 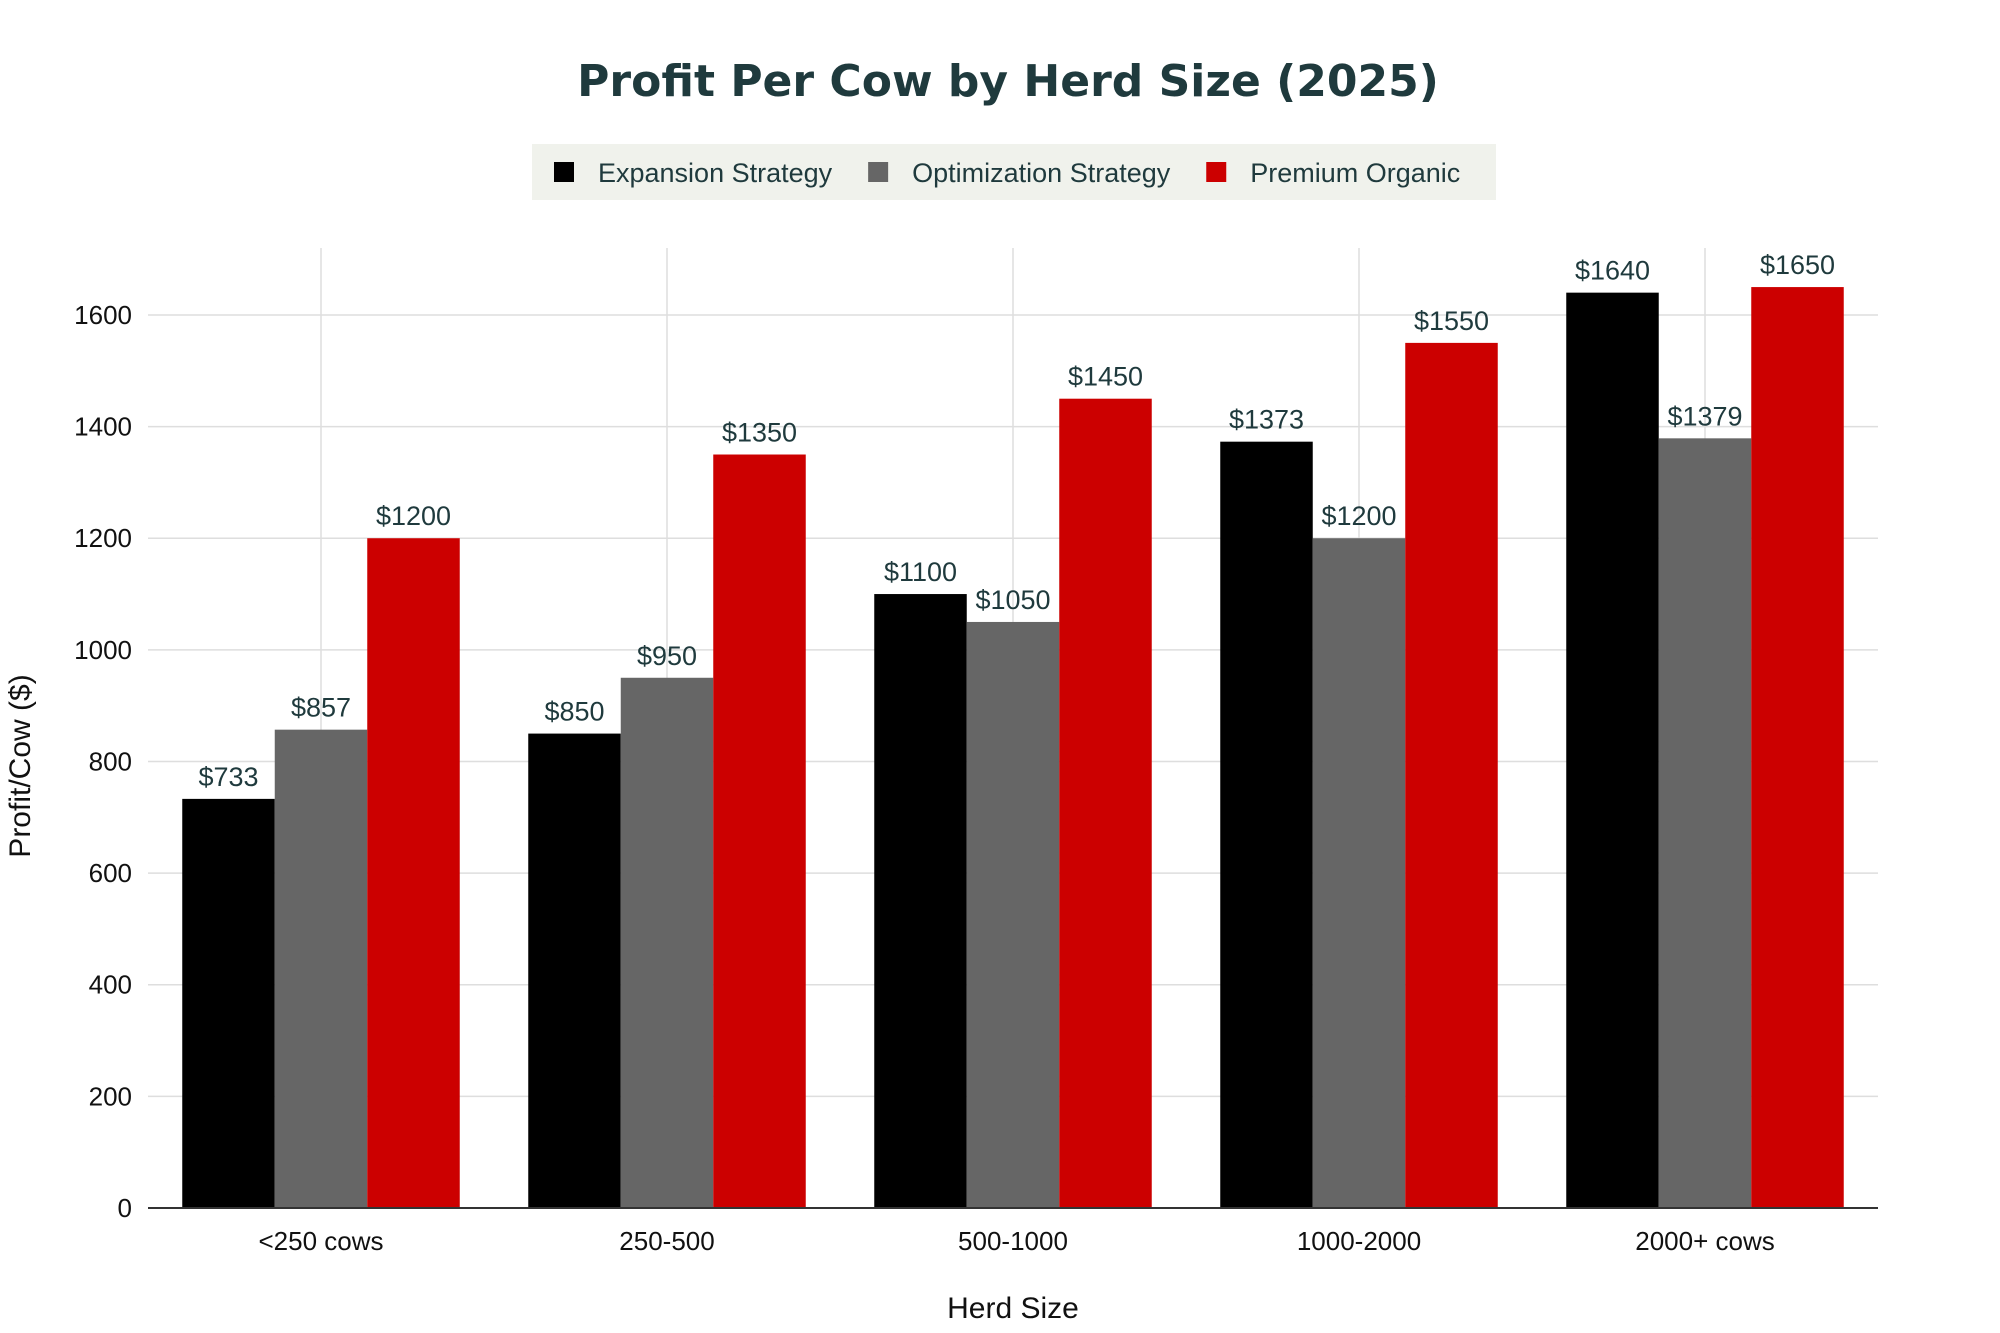 What do you see at coordinates (110, 985) in the screenshot?
I see `y-tick-label: 400` at bounding box center [110, 985].